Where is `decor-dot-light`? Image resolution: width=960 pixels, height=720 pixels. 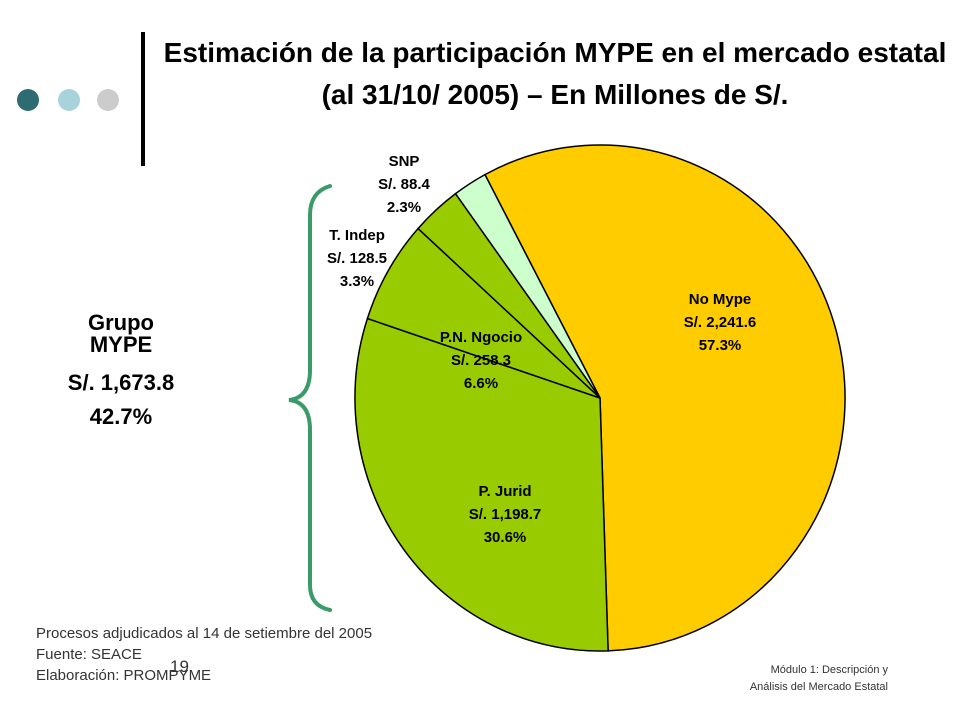
decor-dot-light is located at coordinates (69, 100).